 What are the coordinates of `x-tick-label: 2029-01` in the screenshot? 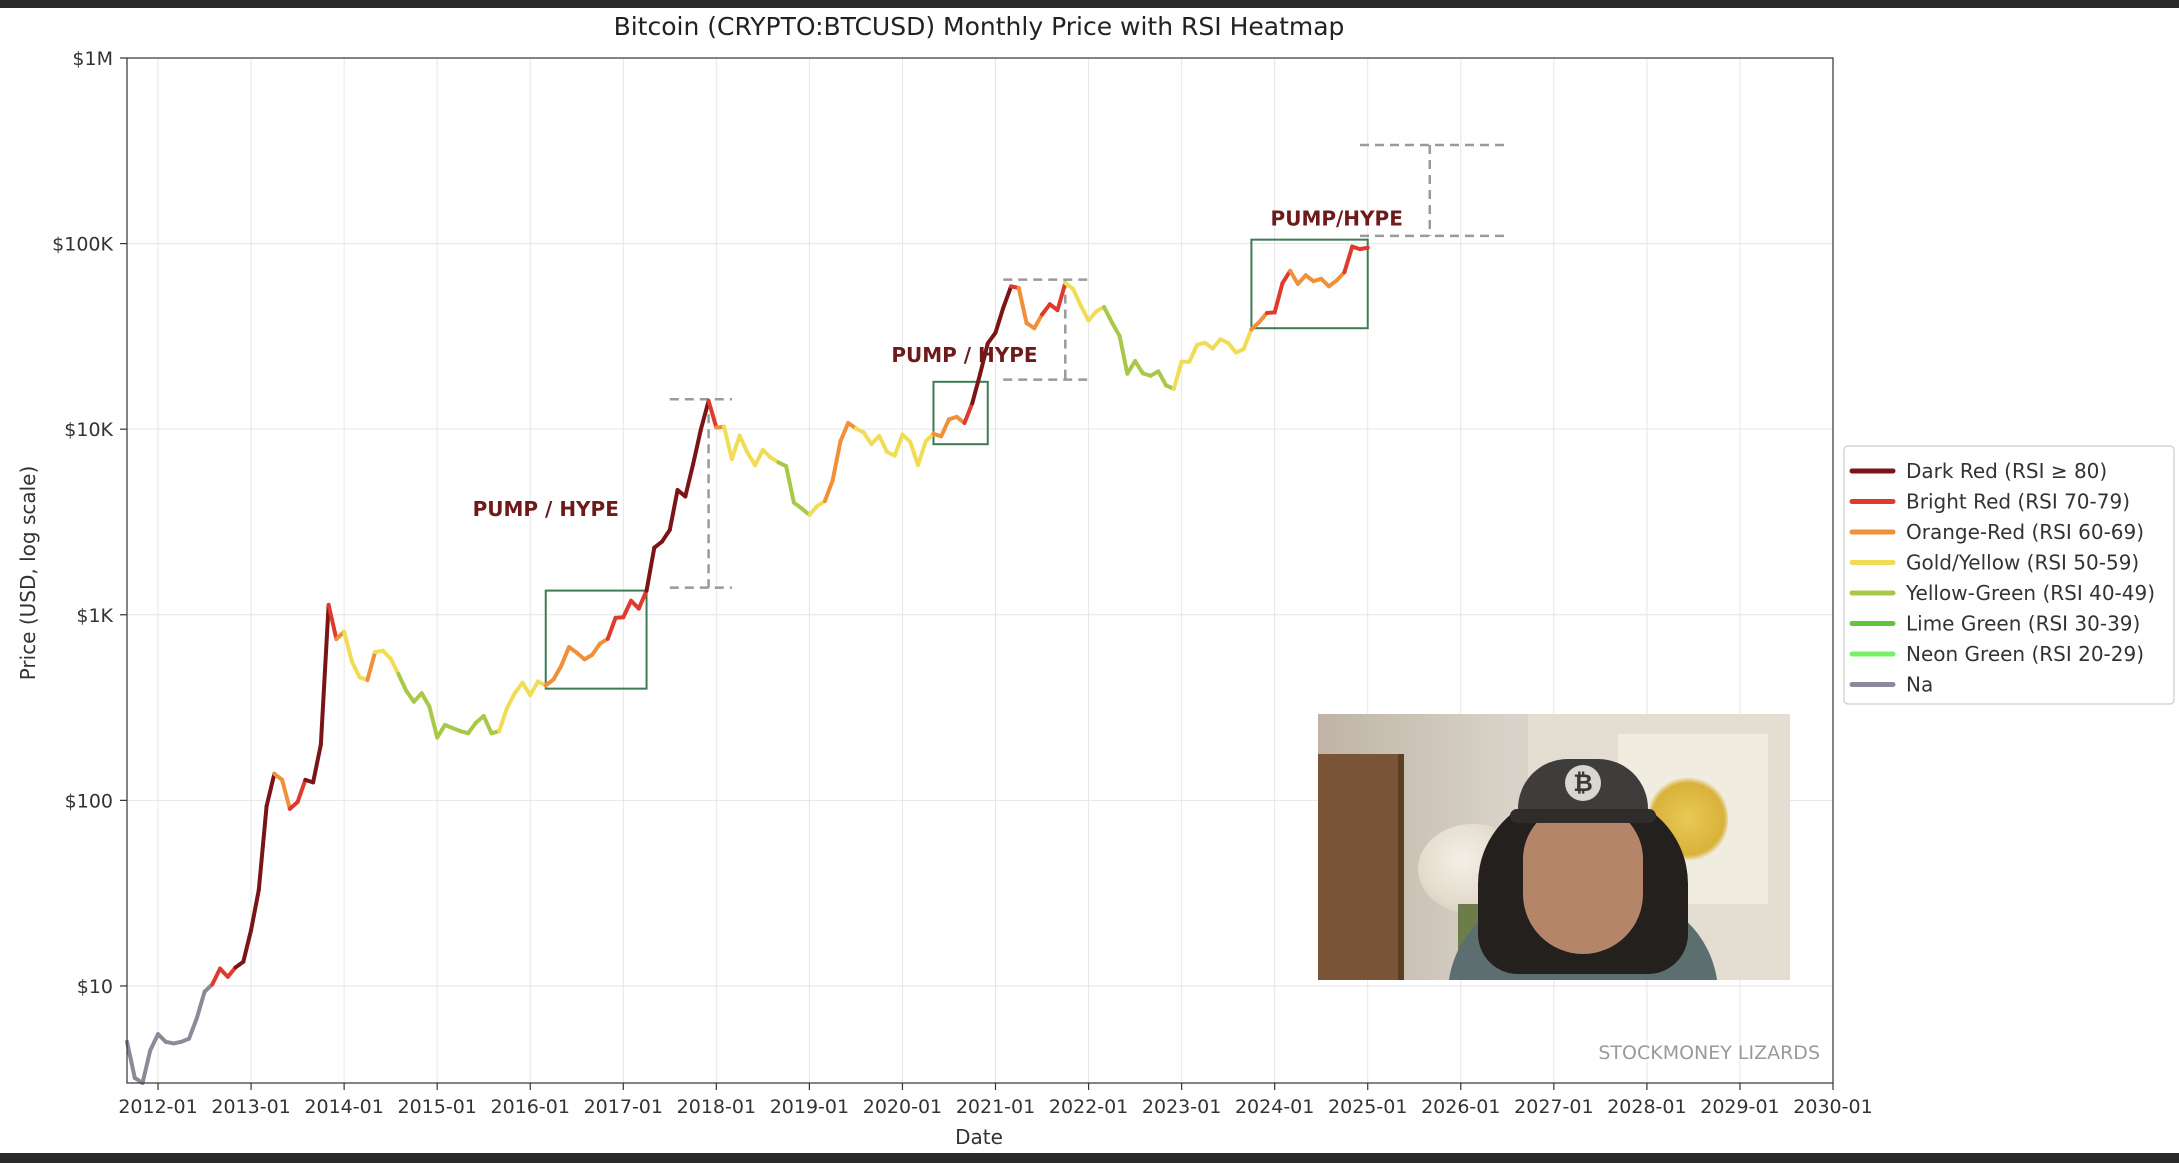 It's located at (1739, 1107).